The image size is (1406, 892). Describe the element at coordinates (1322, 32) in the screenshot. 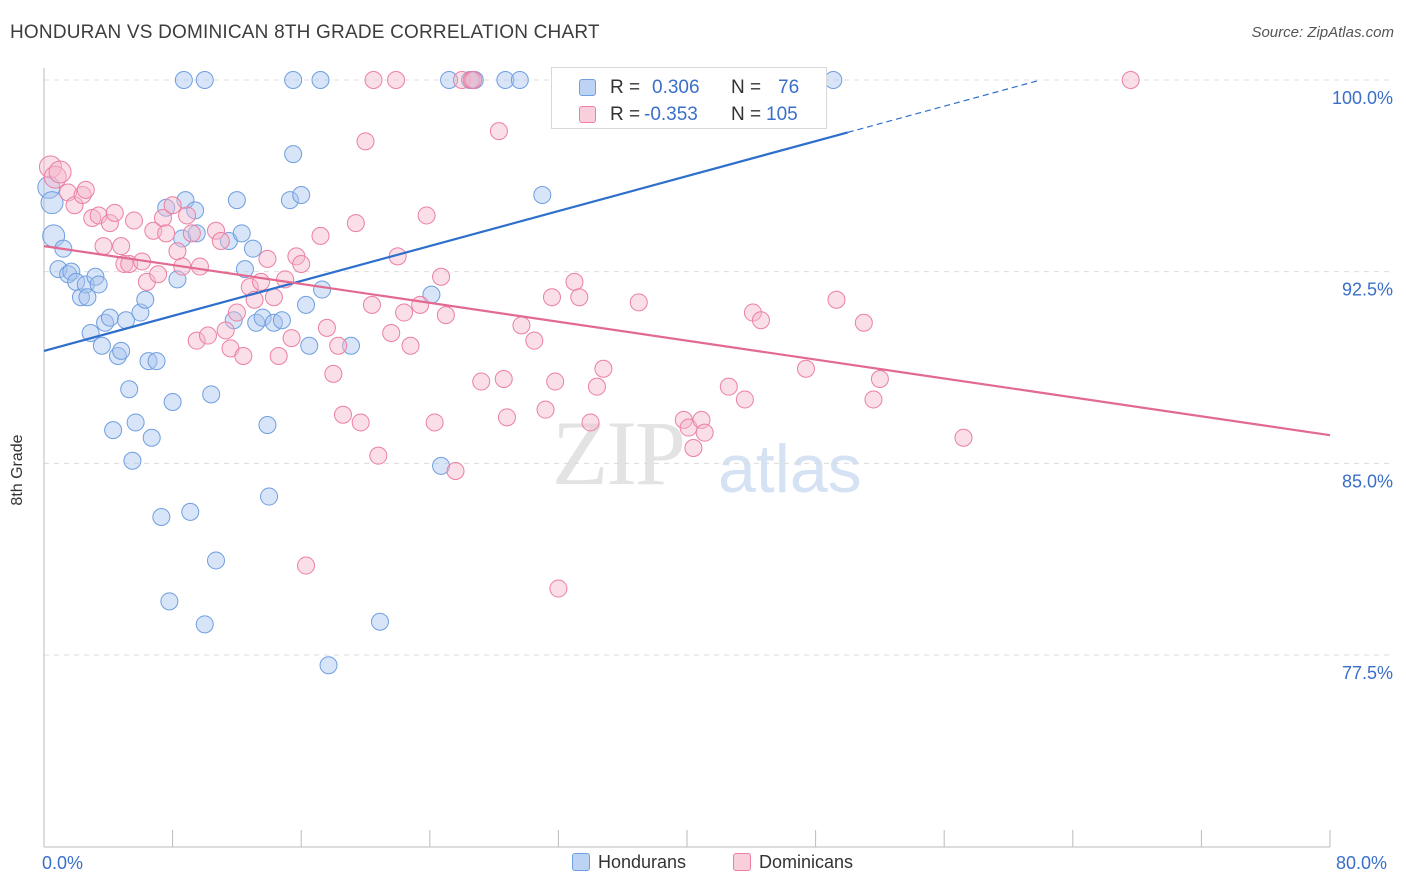

I see `source-credit: Source: ZipAtlas.com` at that location.